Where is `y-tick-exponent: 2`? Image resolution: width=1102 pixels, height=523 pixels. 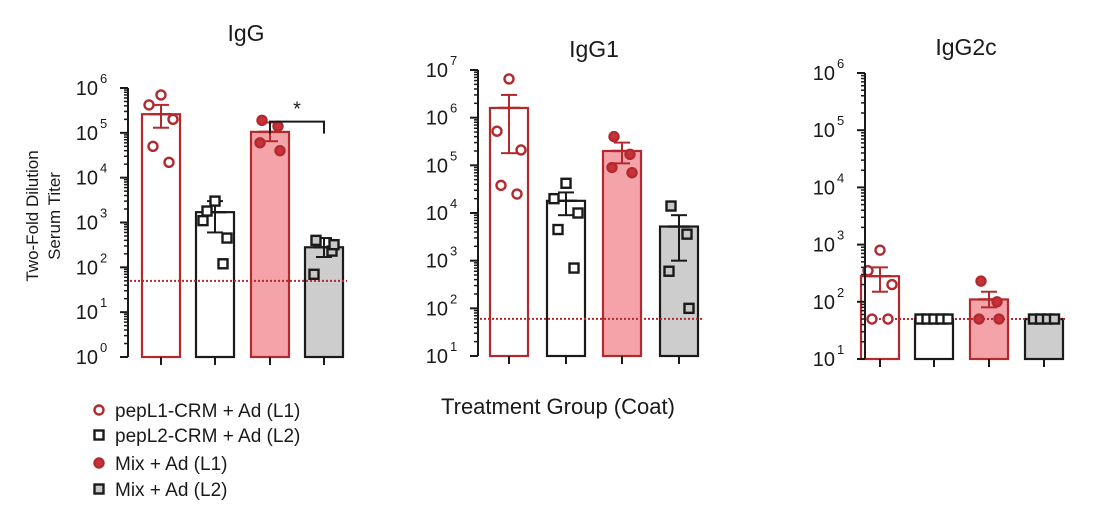
y-tick-exponent: 2 is located at coordinates (453, 298).